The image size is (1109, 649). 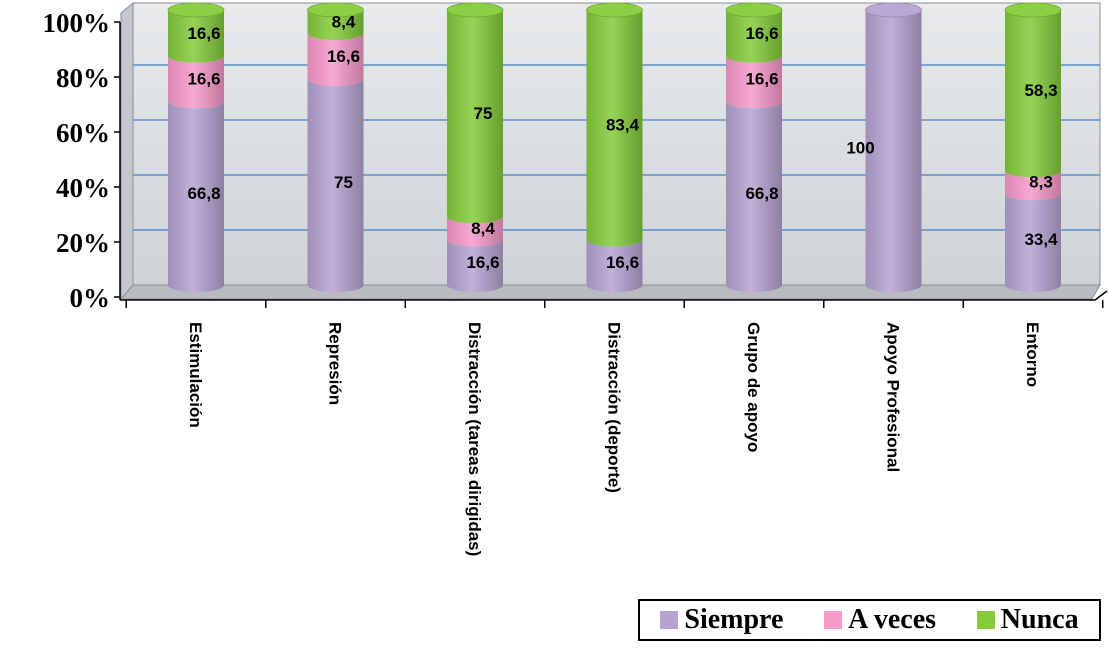 I want to click on x-tick-label: Apoyo Profesional, so click(x=893, y=397).